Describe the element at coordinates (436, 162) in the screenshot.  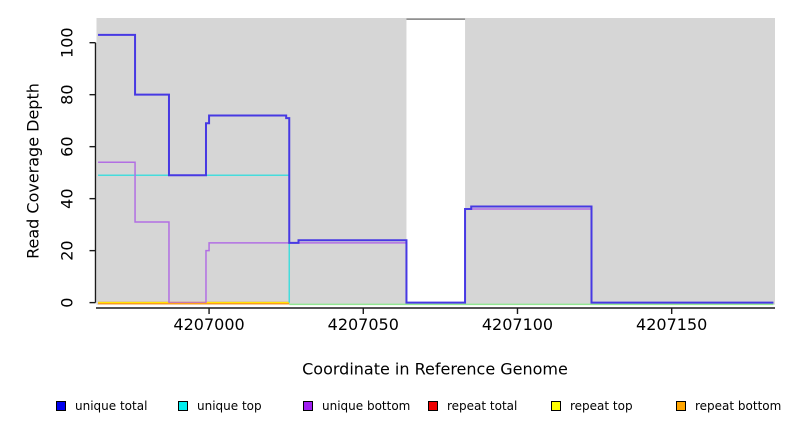
I see `no-data-band` at that location.